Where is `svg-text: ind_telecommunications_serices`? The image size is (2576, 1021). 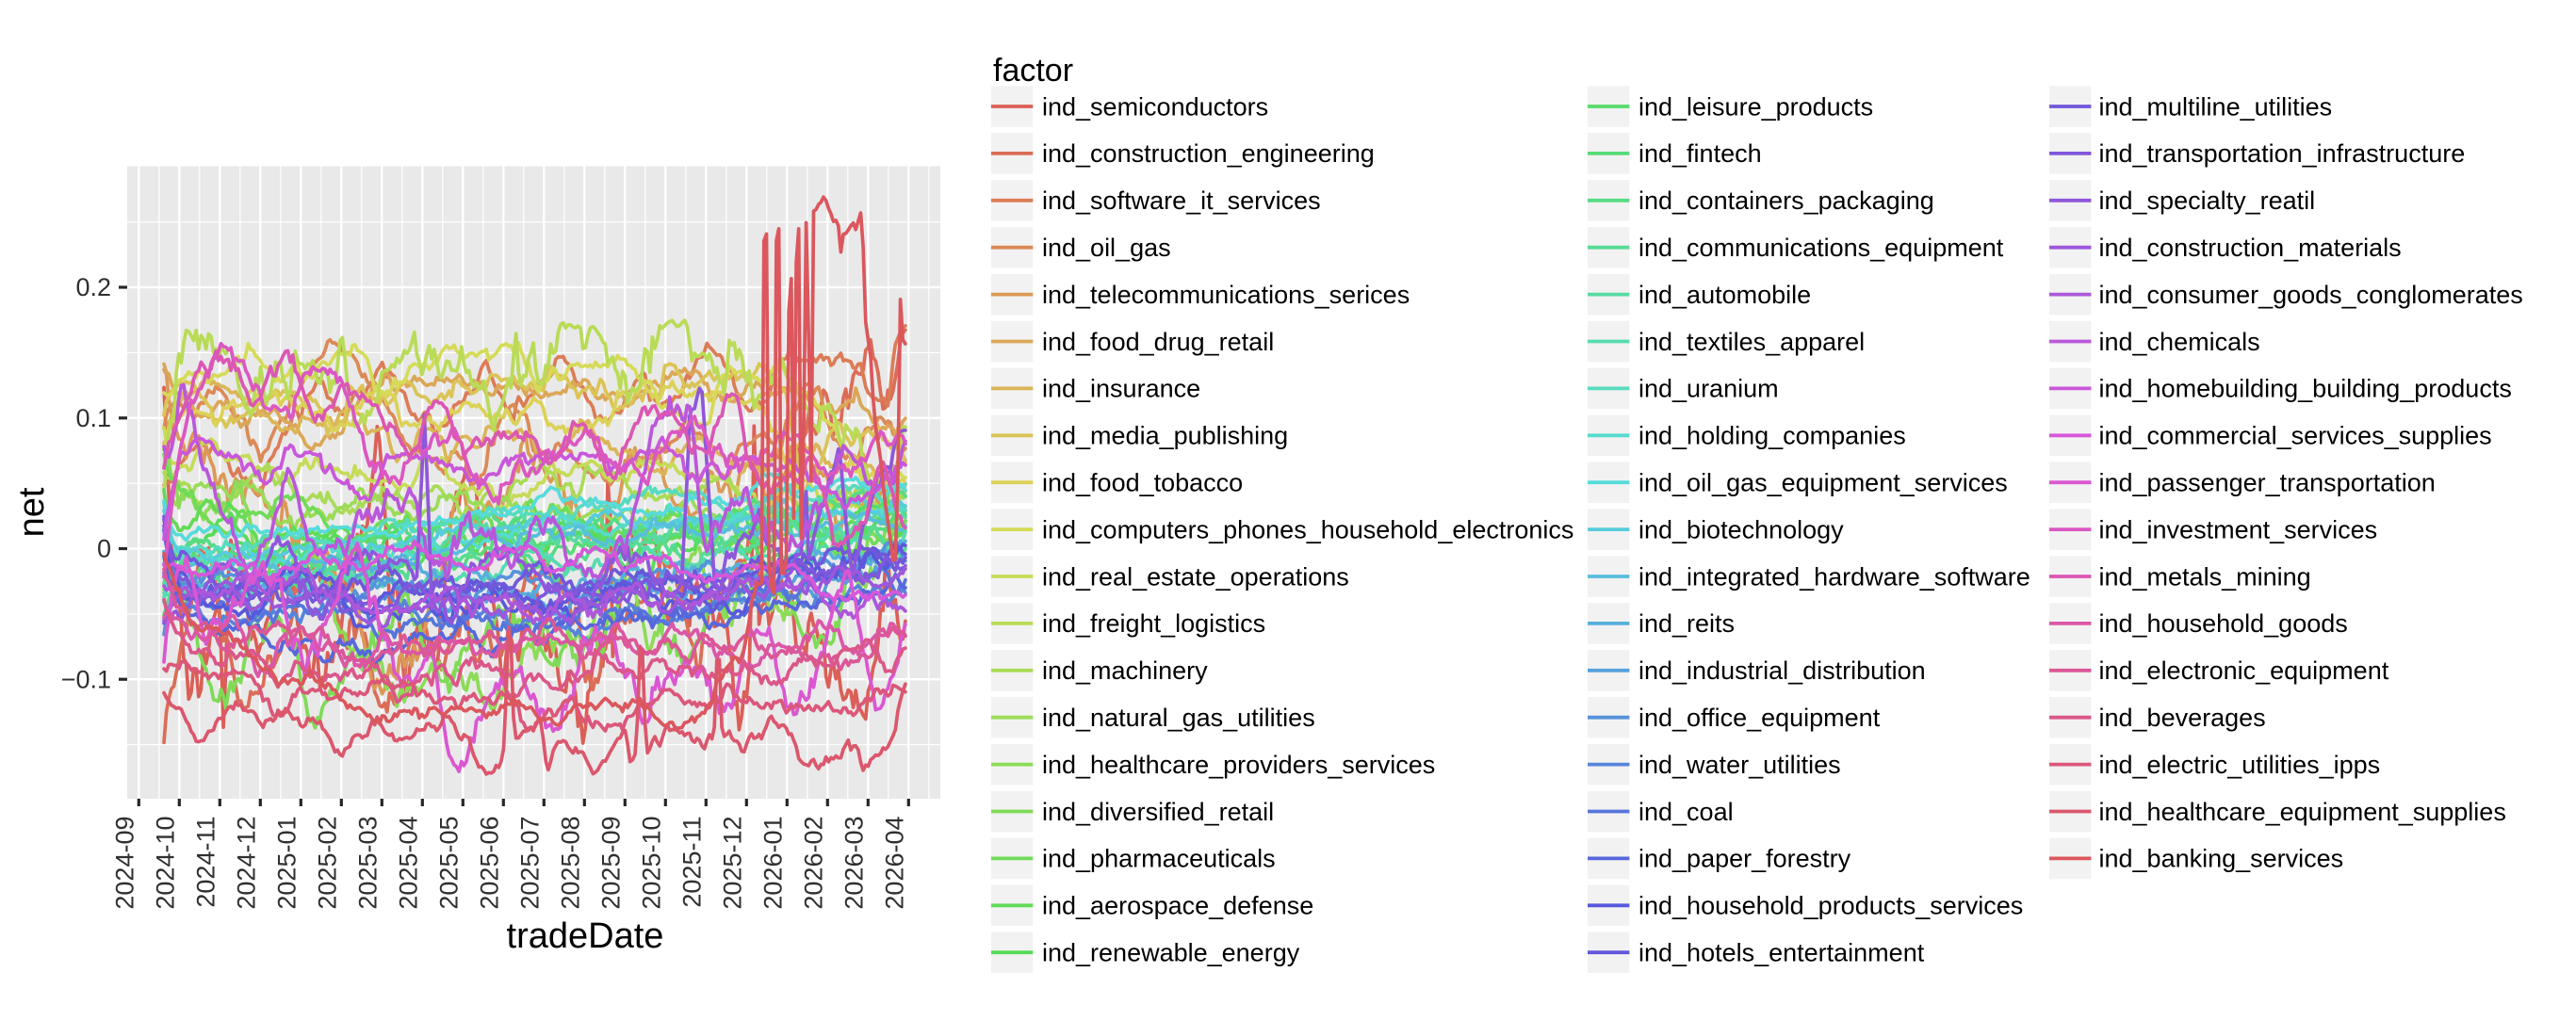 svg-text: ind_telecommunications_serices is located at coordinates (1226, 295).